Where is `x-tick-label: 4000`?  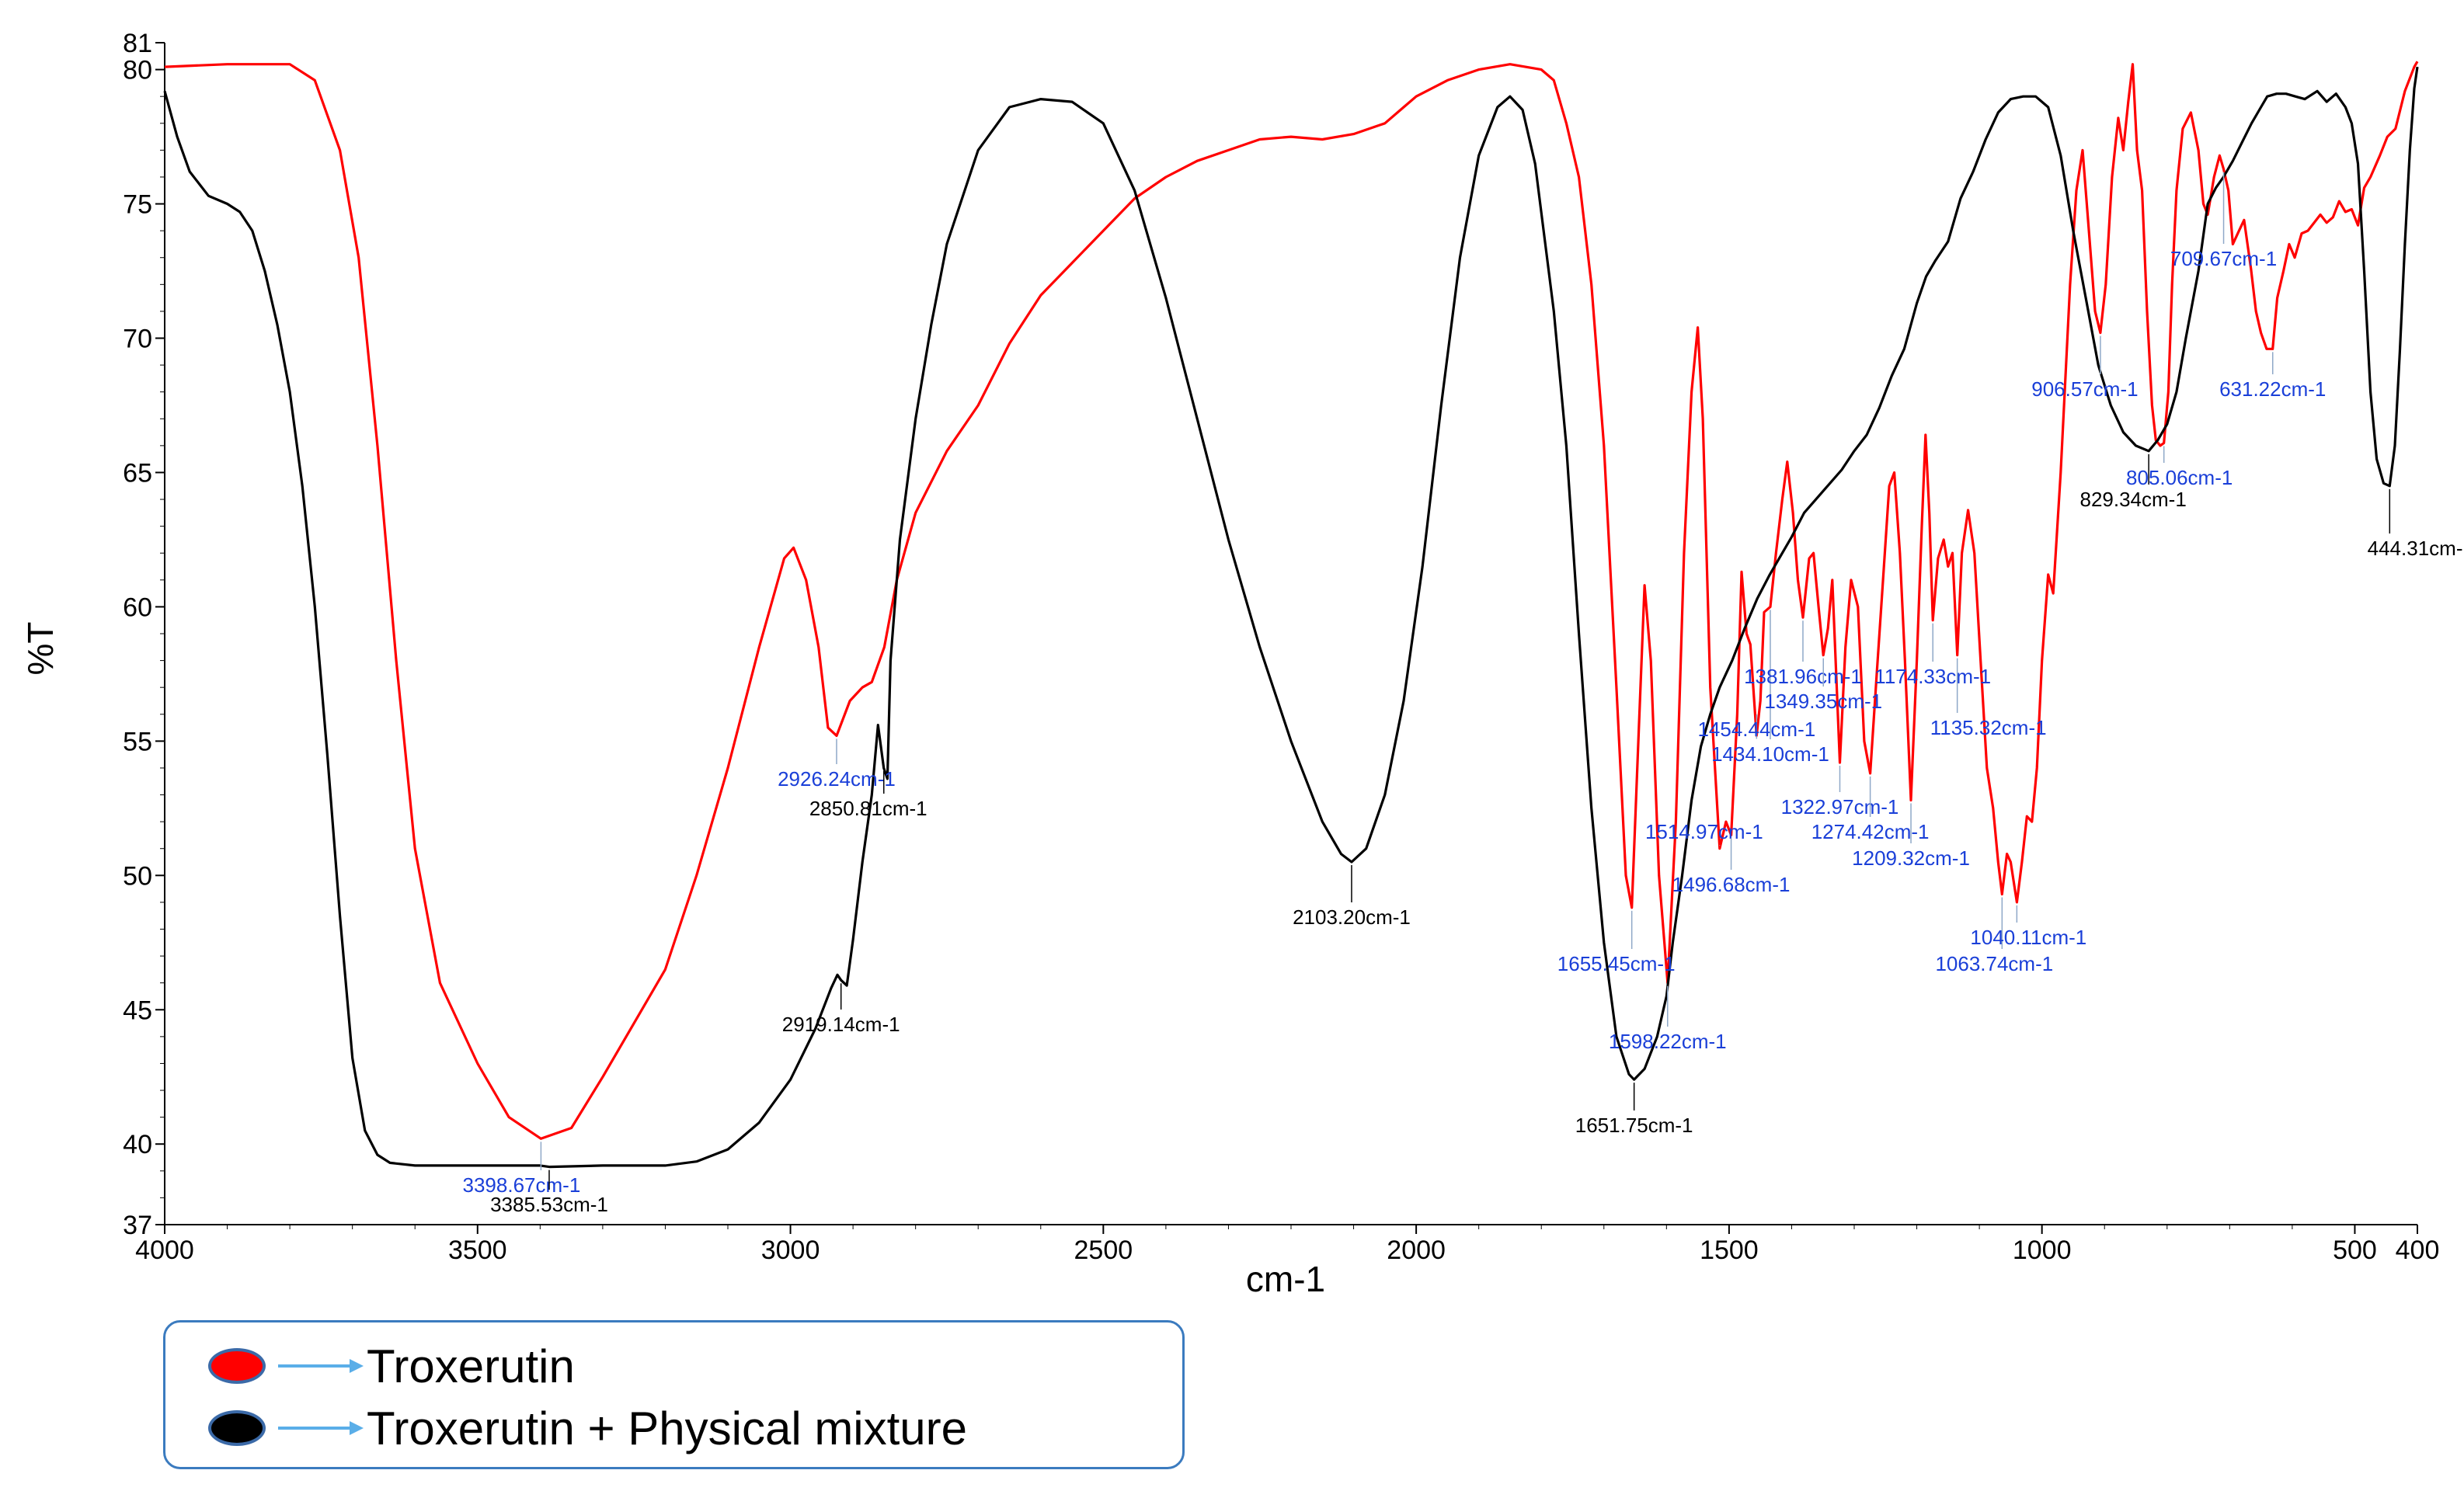
x-tick-label: 4000 is located at coordinates (165, 1250).